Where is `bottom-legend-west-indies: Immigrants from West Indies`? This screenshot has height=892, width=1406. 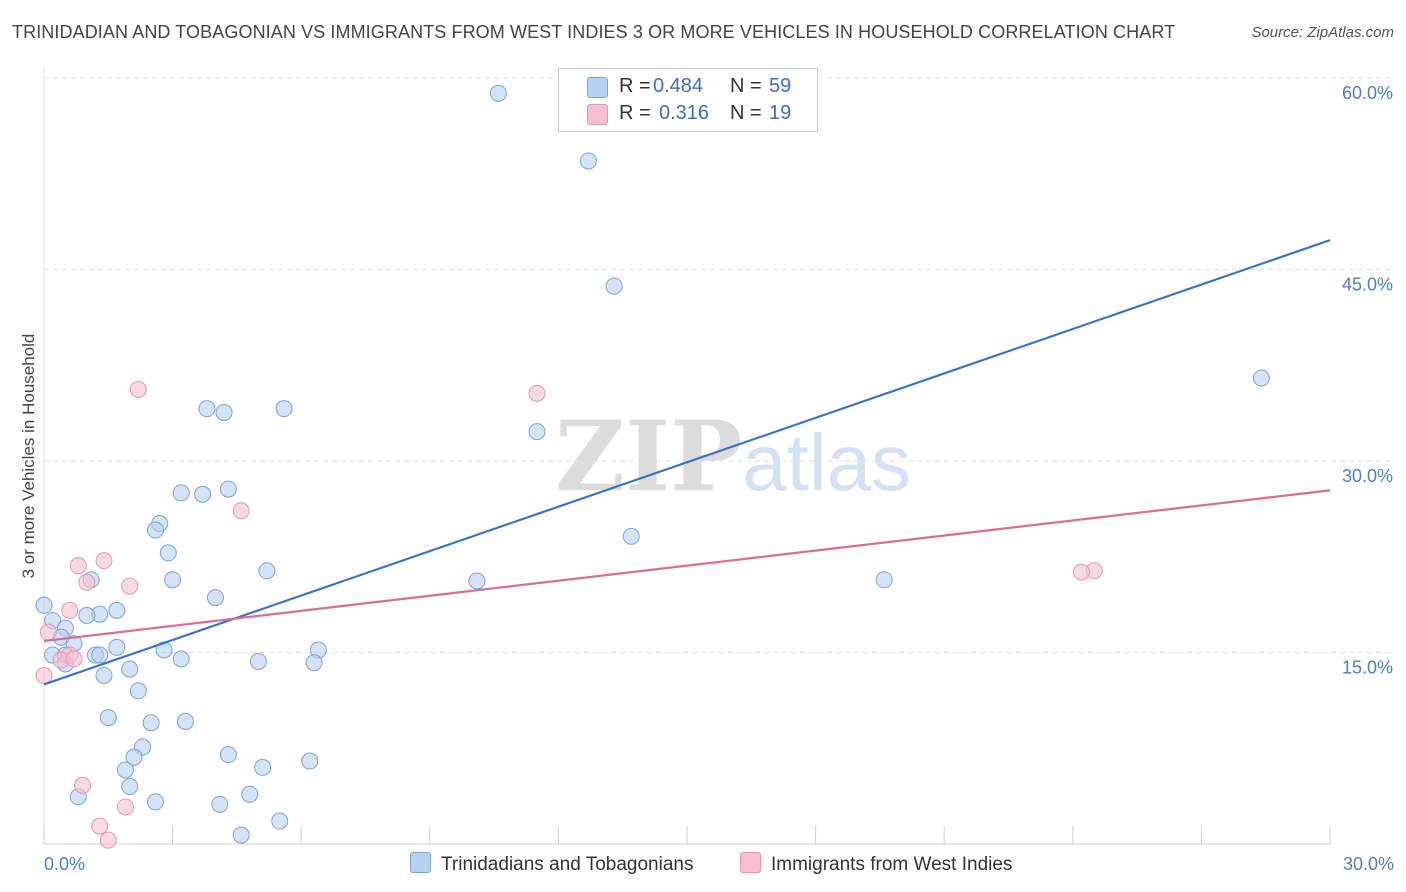
bottom-legend-west-indies: Immigrants from West Indies is located at coordinates (876, 864).